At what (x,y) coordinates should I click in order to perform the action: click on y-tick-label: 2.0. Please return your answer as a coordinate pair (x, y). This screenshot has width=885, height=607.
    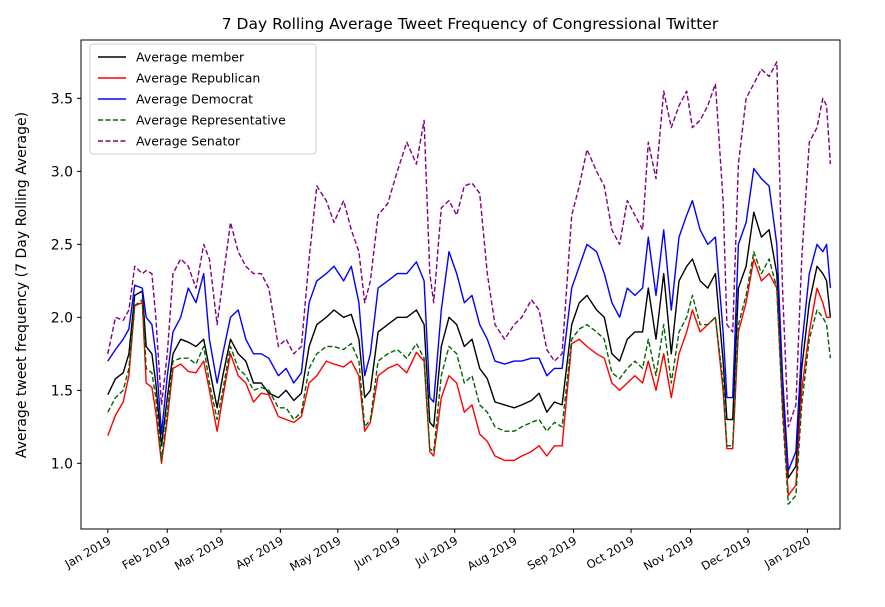
    Looking at the image, I should click on (62, 318).